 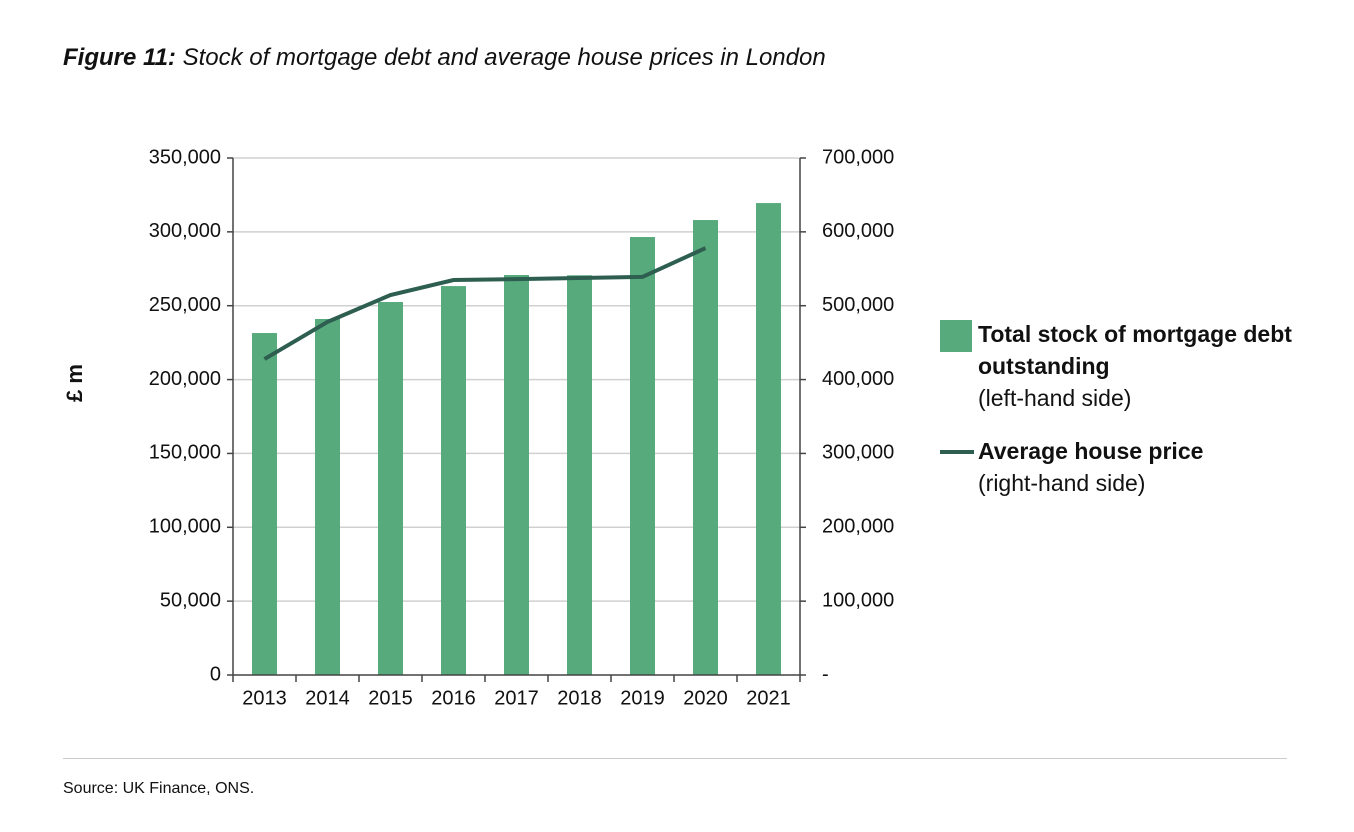 I want to click on y-tick-label: 300,000, so click(x=185, y=231).